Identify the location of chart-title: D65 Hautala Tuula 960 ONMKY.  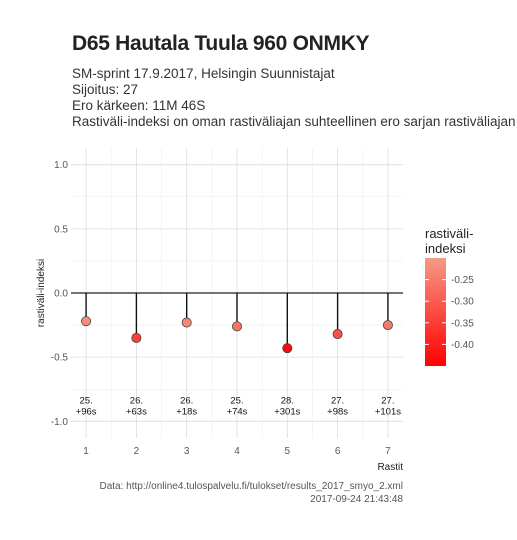
(221, 43).